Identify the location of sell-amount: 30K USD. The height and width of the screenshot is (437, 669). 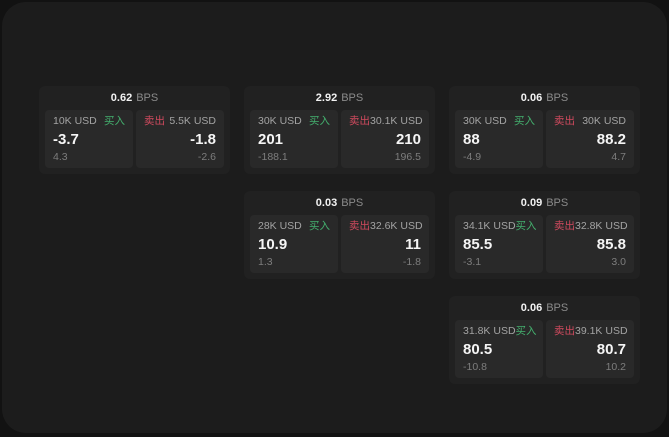
(604, 121).